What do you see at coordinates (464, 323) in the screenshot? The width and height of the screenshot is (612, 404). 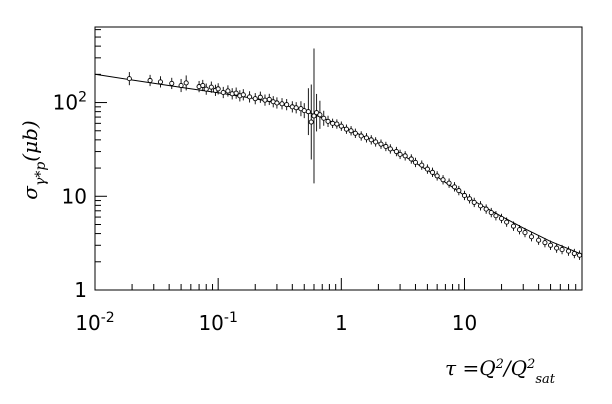 I see `x-tick-label: 10` at bounding box center [464, 323].